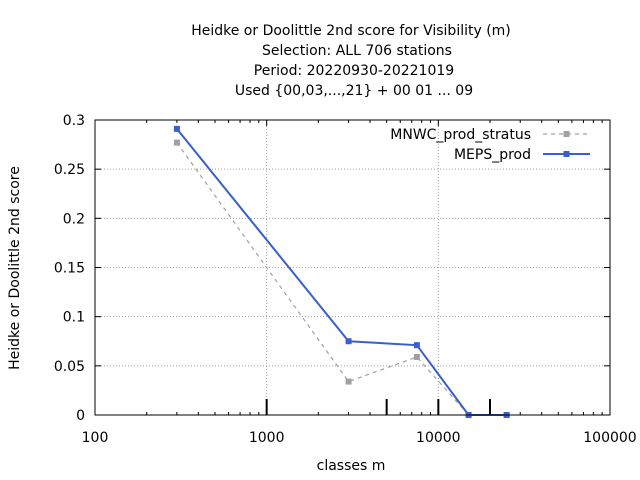  What do you see at coordinates (460, 135) in the screenshot?
I see `legend-label: MNWC_prod_stratus` at bounding box center [460, 135].